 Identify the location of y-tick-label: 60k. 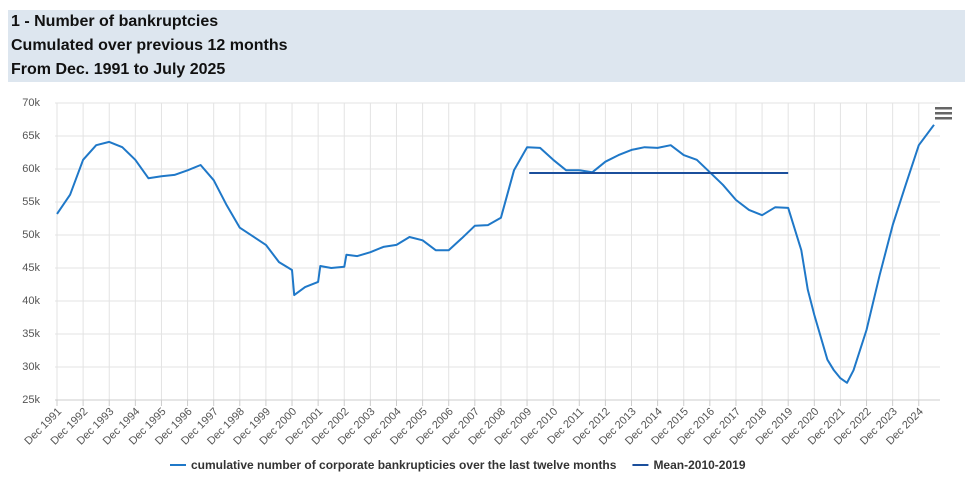
(31, 169).